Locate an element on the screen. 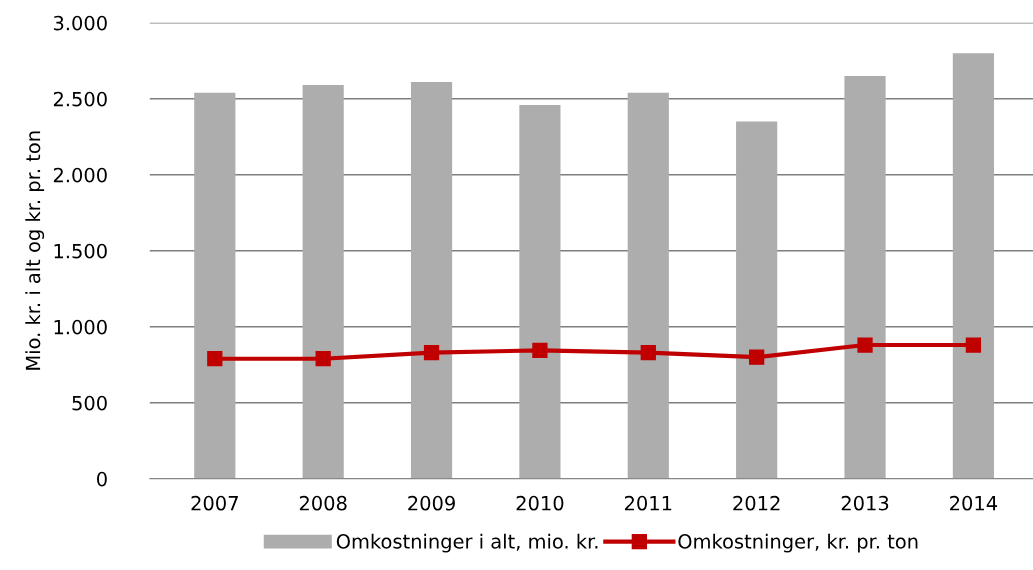  y-tick-label: 2.500 is located at coordinates (80, 99).